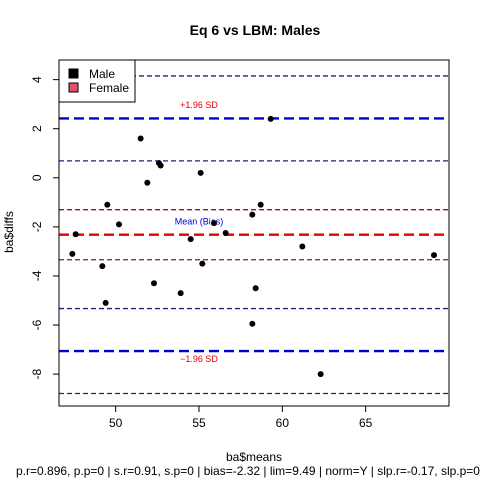 This screenshot has width=480, height=480. I want to click on y-tick-label: -8, so click(37, 373).